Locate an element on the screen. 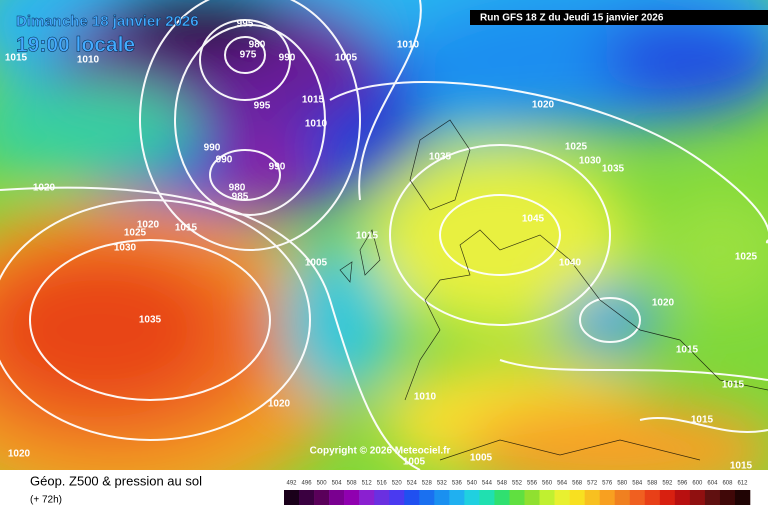  scale-label: 592 is located at coordinates (667, 484).